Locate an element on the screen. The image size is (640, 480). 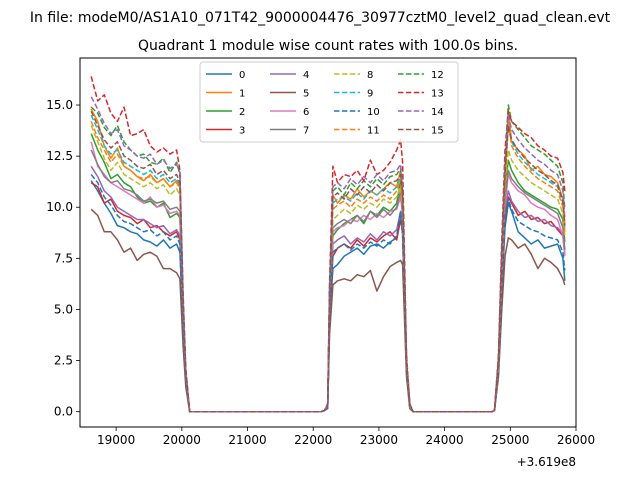
x-tick-label: 21000 is located at coordinates (247, 440).